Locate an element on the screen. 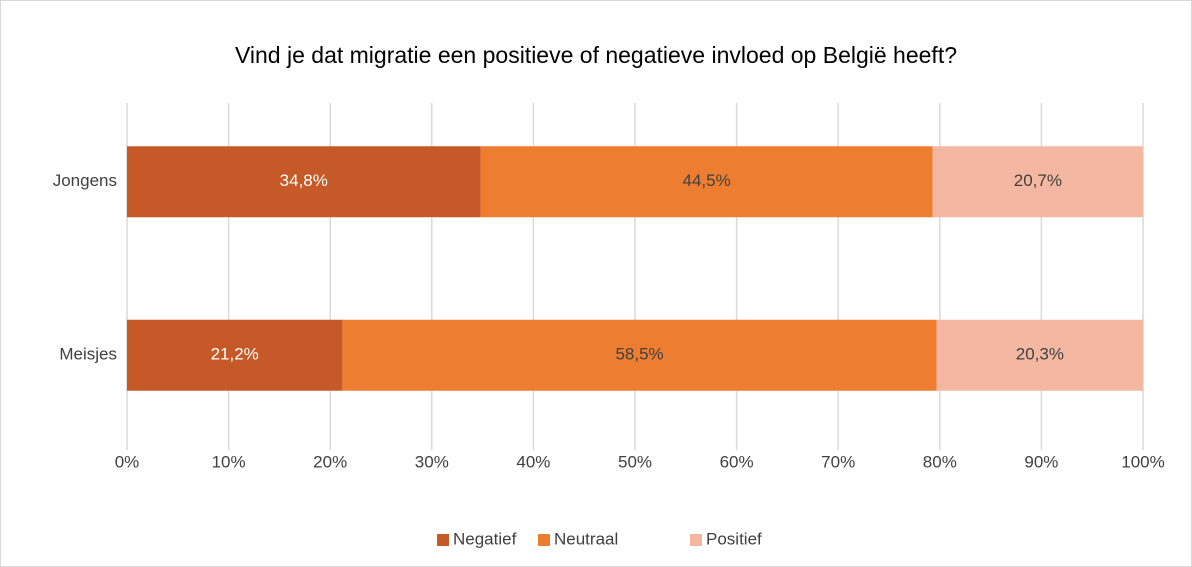 This screenshot has width=1192, height=567. x-tick-label: 80% is located at coordinates (940, 461).